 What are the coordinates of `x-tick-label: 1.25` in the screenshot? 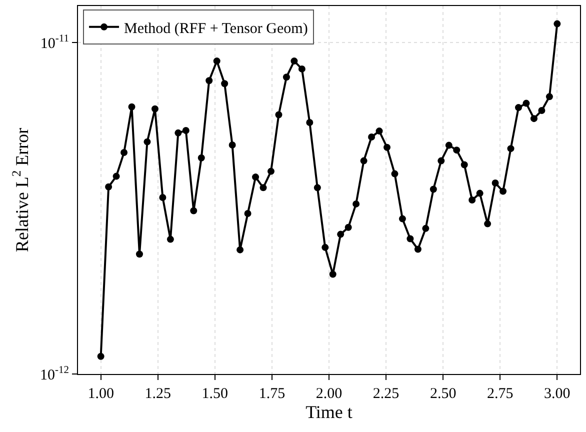 It's located at (157, 394).